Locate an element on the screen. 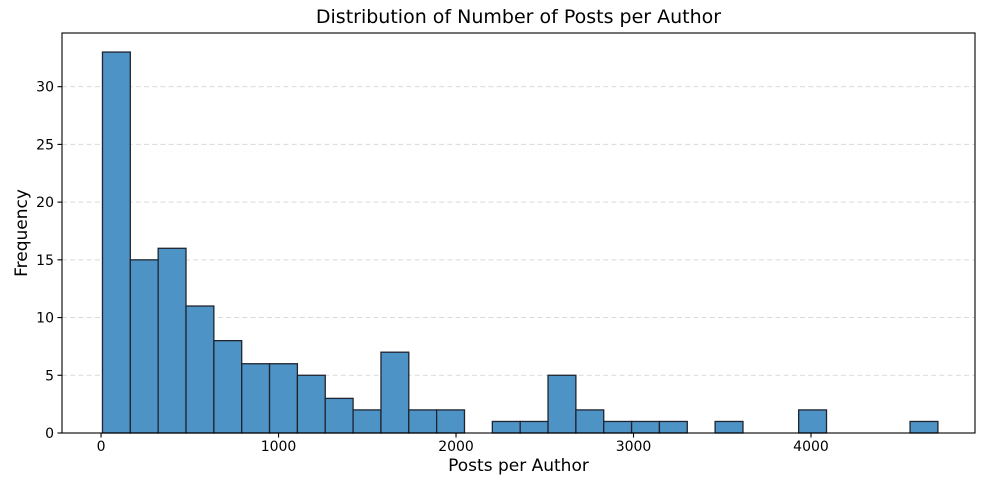 The width and height of the screenshot is (989, 490). y-tick-label: 15 is located at coordinates (45, 261).